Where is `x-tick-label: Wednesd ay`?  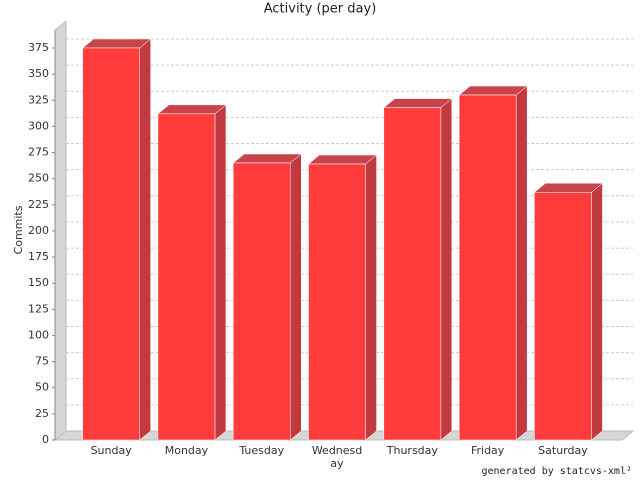 x-tick-label: Wednesd ay is located at coordinates (337, 457).